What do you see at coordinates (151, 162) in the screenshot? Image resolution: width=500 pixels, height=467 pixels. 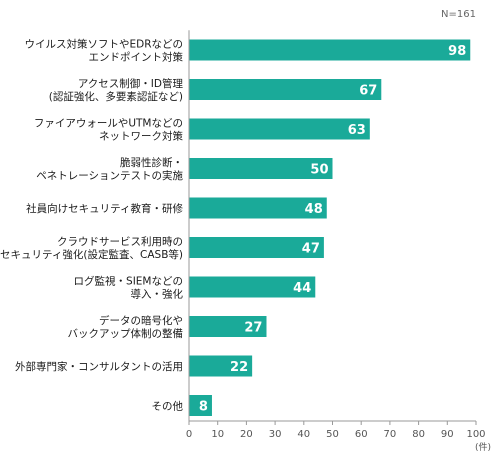 I see `category-label-line: 脆弱性診断・` at bounding box center [151, 162].